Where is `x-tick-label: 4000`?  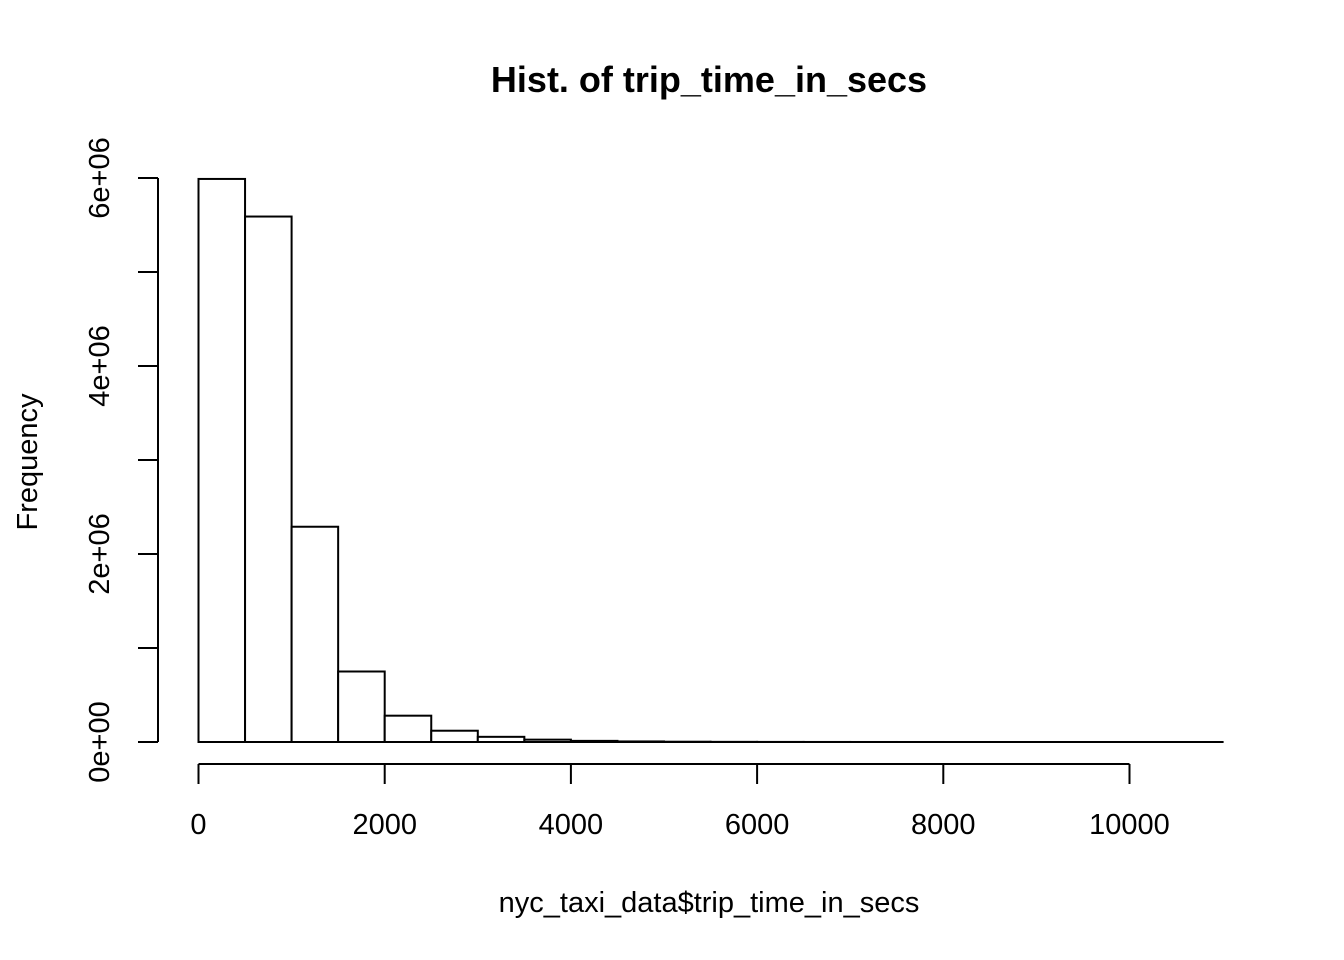
x-tick-label: 4000 is located at coordinates (571, 825).